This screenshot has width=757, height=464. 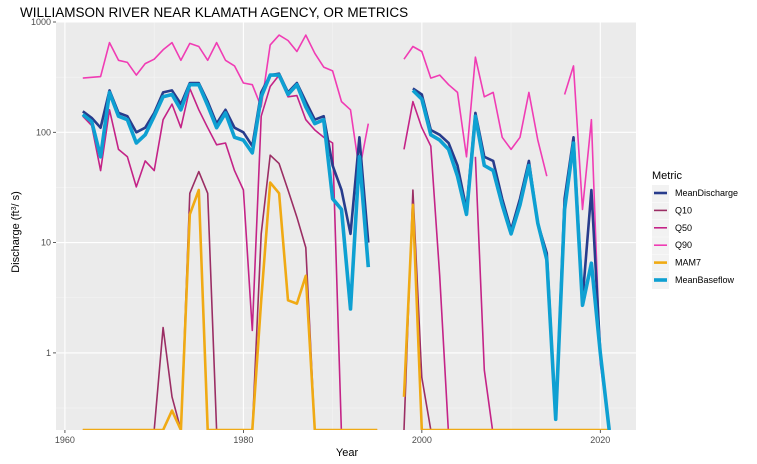 I want to click on y-axis: 1 10 100 1000, so click(x=43, y=187).